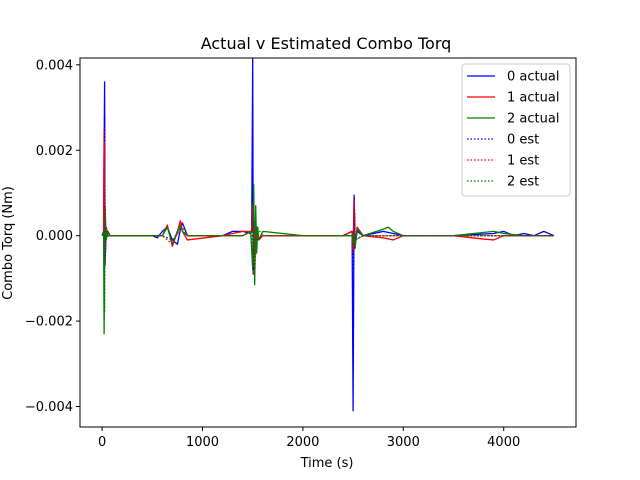 This screenshot has height=480, width=640. I want to click on legend-label: 2 actual, so click(533, 119).